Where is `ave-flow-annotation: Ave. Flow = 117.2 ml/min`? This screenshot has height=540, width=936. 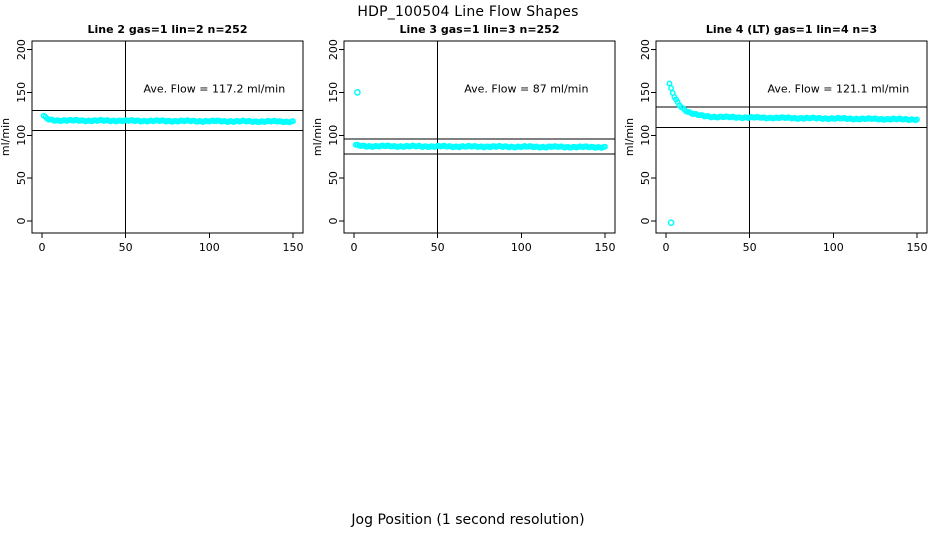
ave-flow-annotation: Ave. Flow = 117.2 ml/min is located at coordinates (214, 88).